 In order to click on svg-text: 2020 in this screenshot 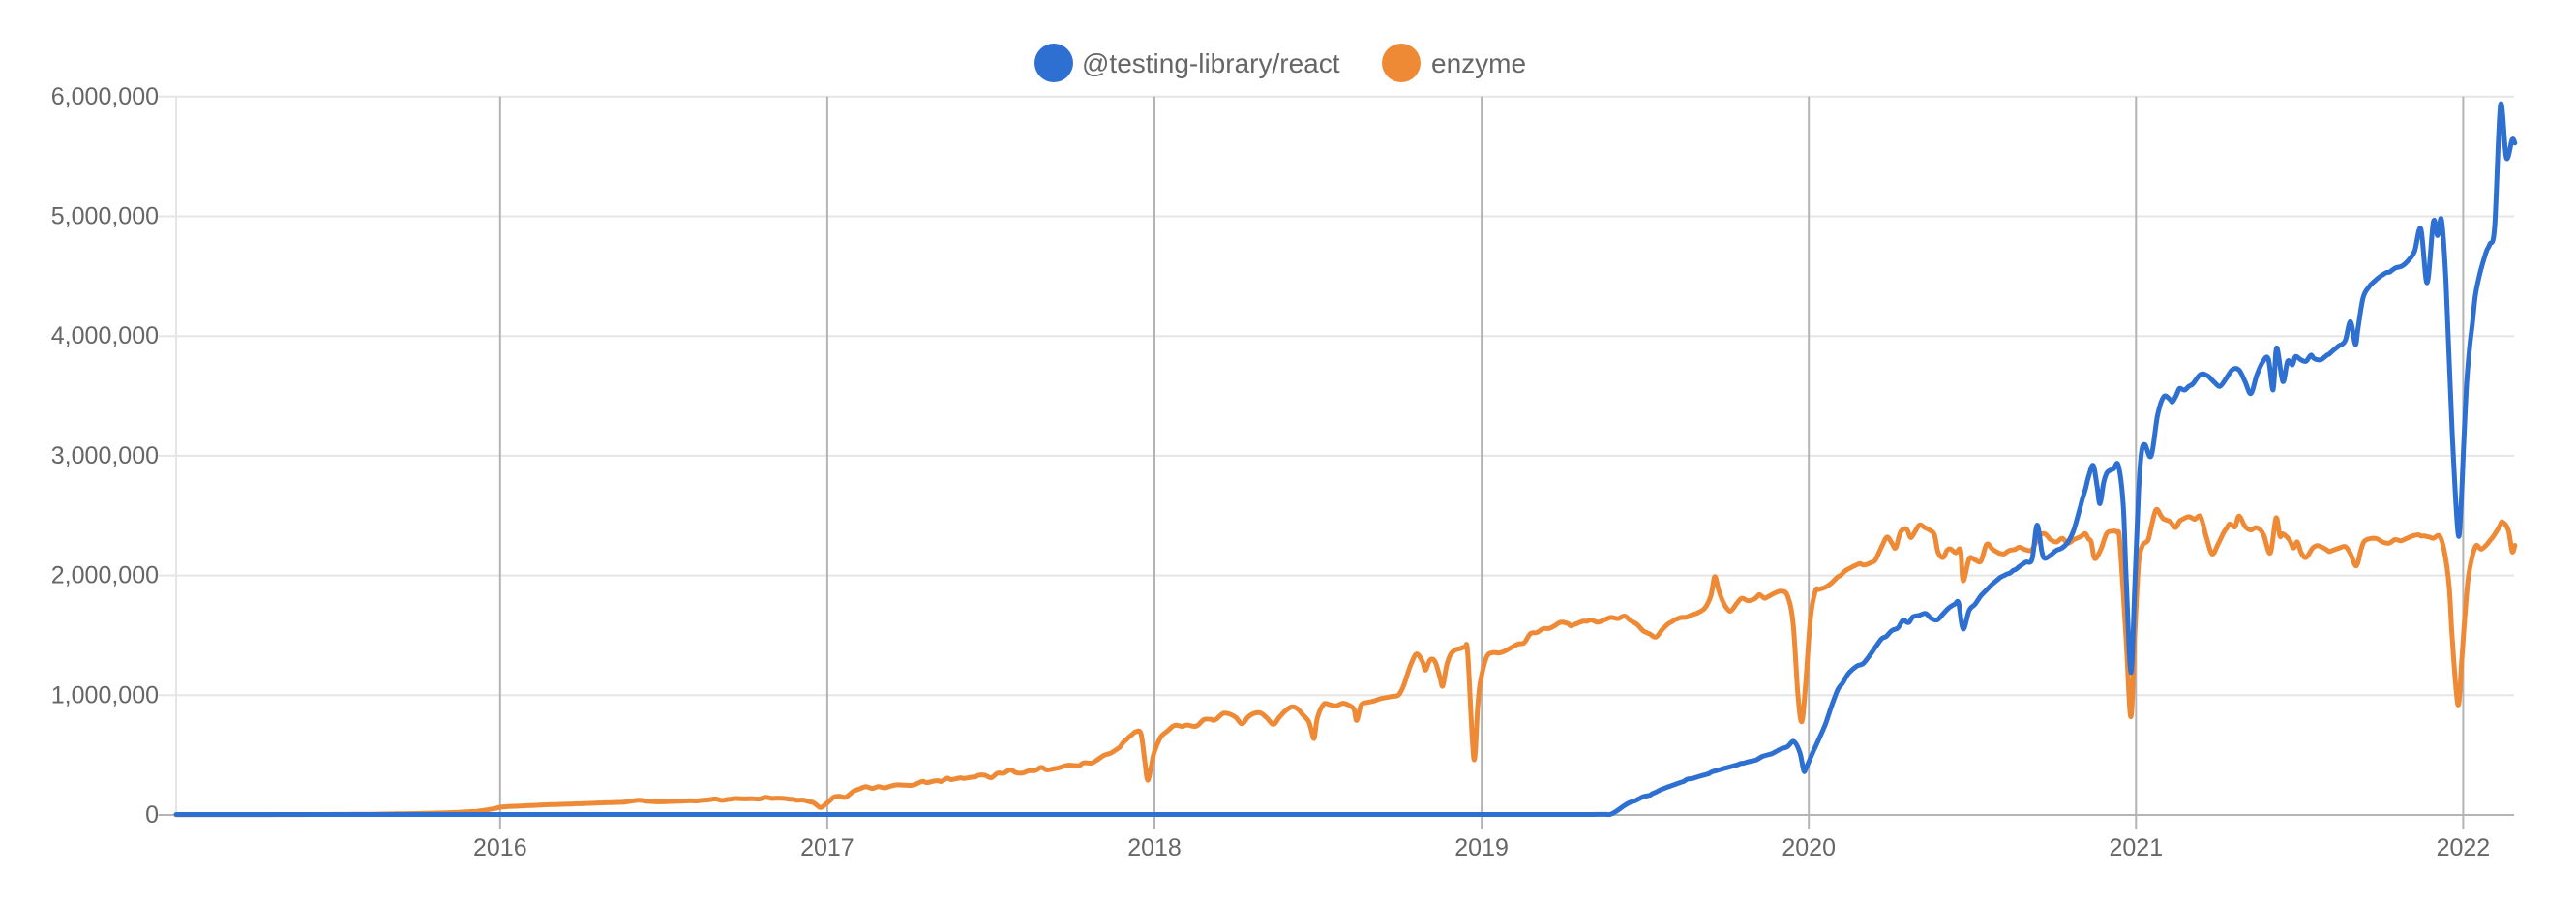, I will do `click(1809, 847)`.